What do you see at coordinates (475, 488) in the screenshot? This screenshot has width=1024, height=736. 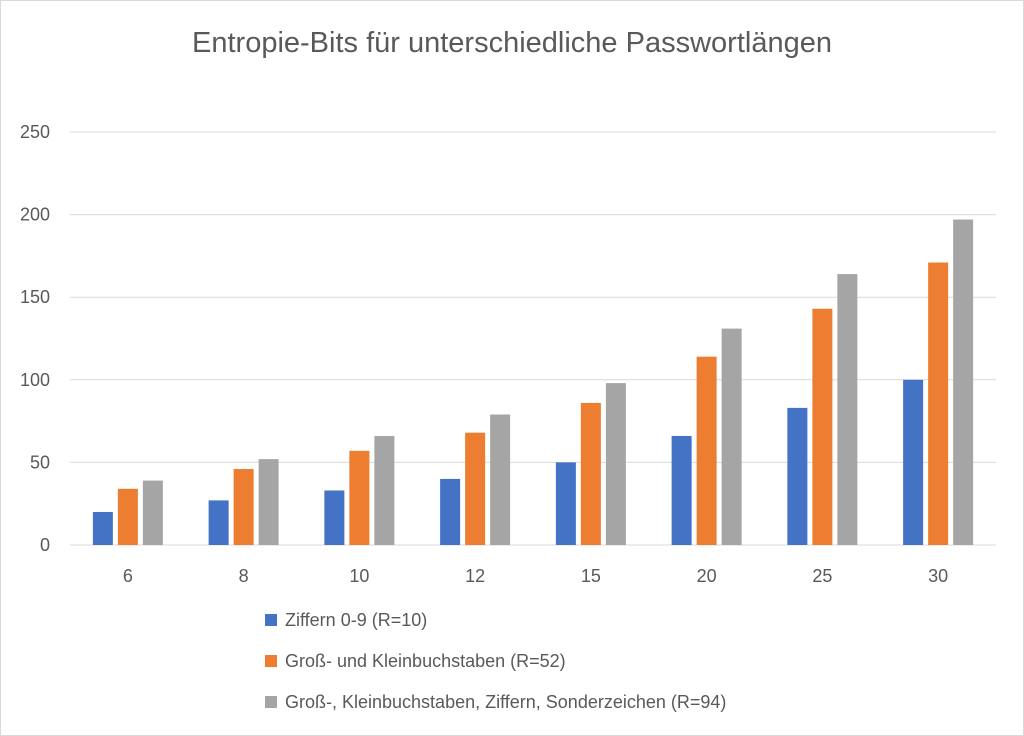 I see `bar-series1-cat3` at bounding box center [475, 488].